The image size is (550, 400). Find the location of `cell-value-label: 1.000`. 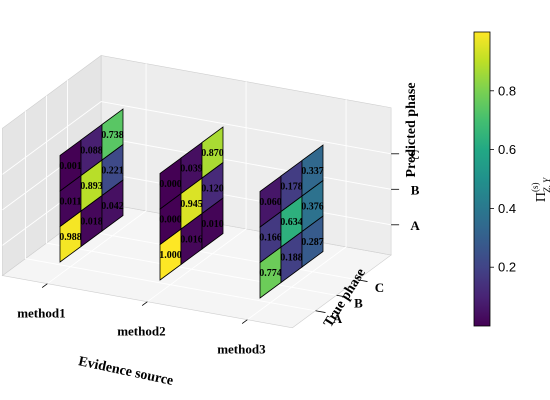

cell-value-label: 1.000 is located at coordinates (170, 255).